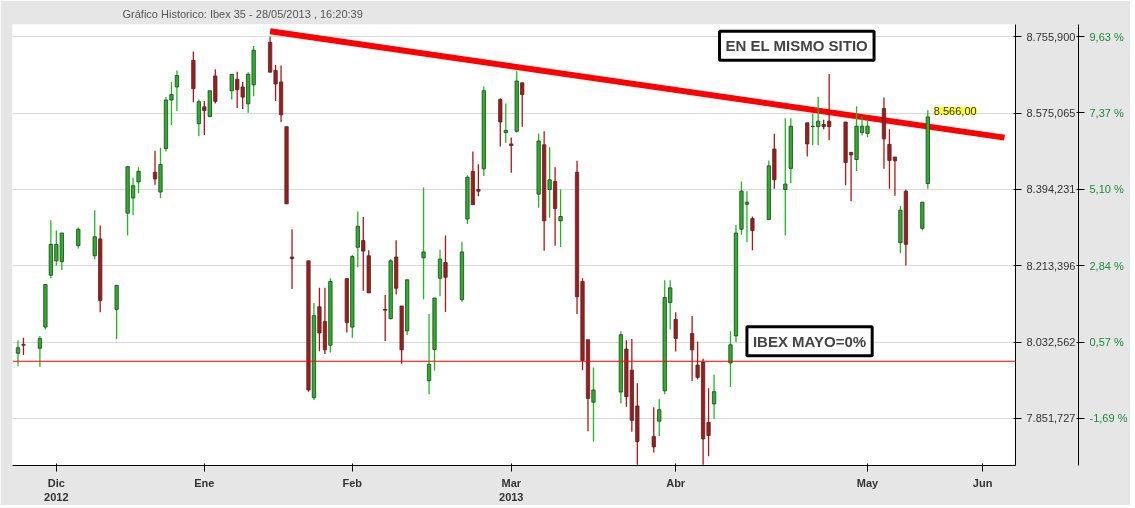 This screenshot has height=508, width=1135. Describe the element at coordinates (1051, 418) in the screenshot. I see `y-tick-label: 7.851,727` at that location.